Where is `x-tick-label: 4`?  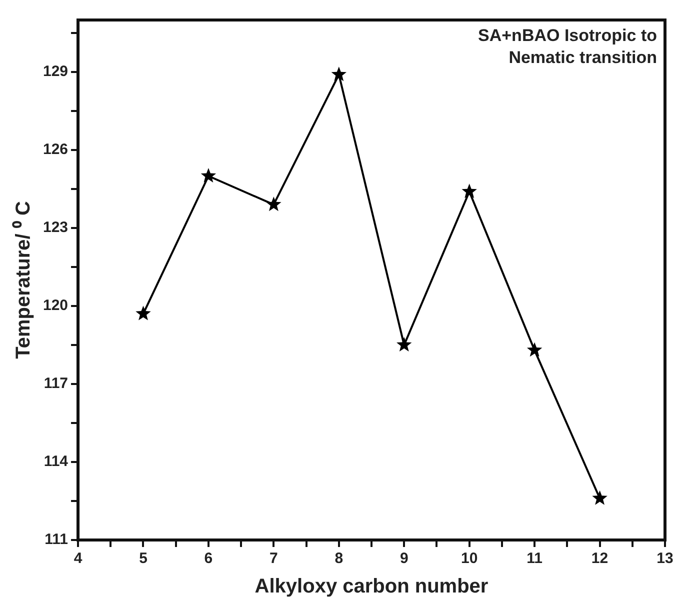
x-tick-label: 4 is located at coordinates (78, 559).